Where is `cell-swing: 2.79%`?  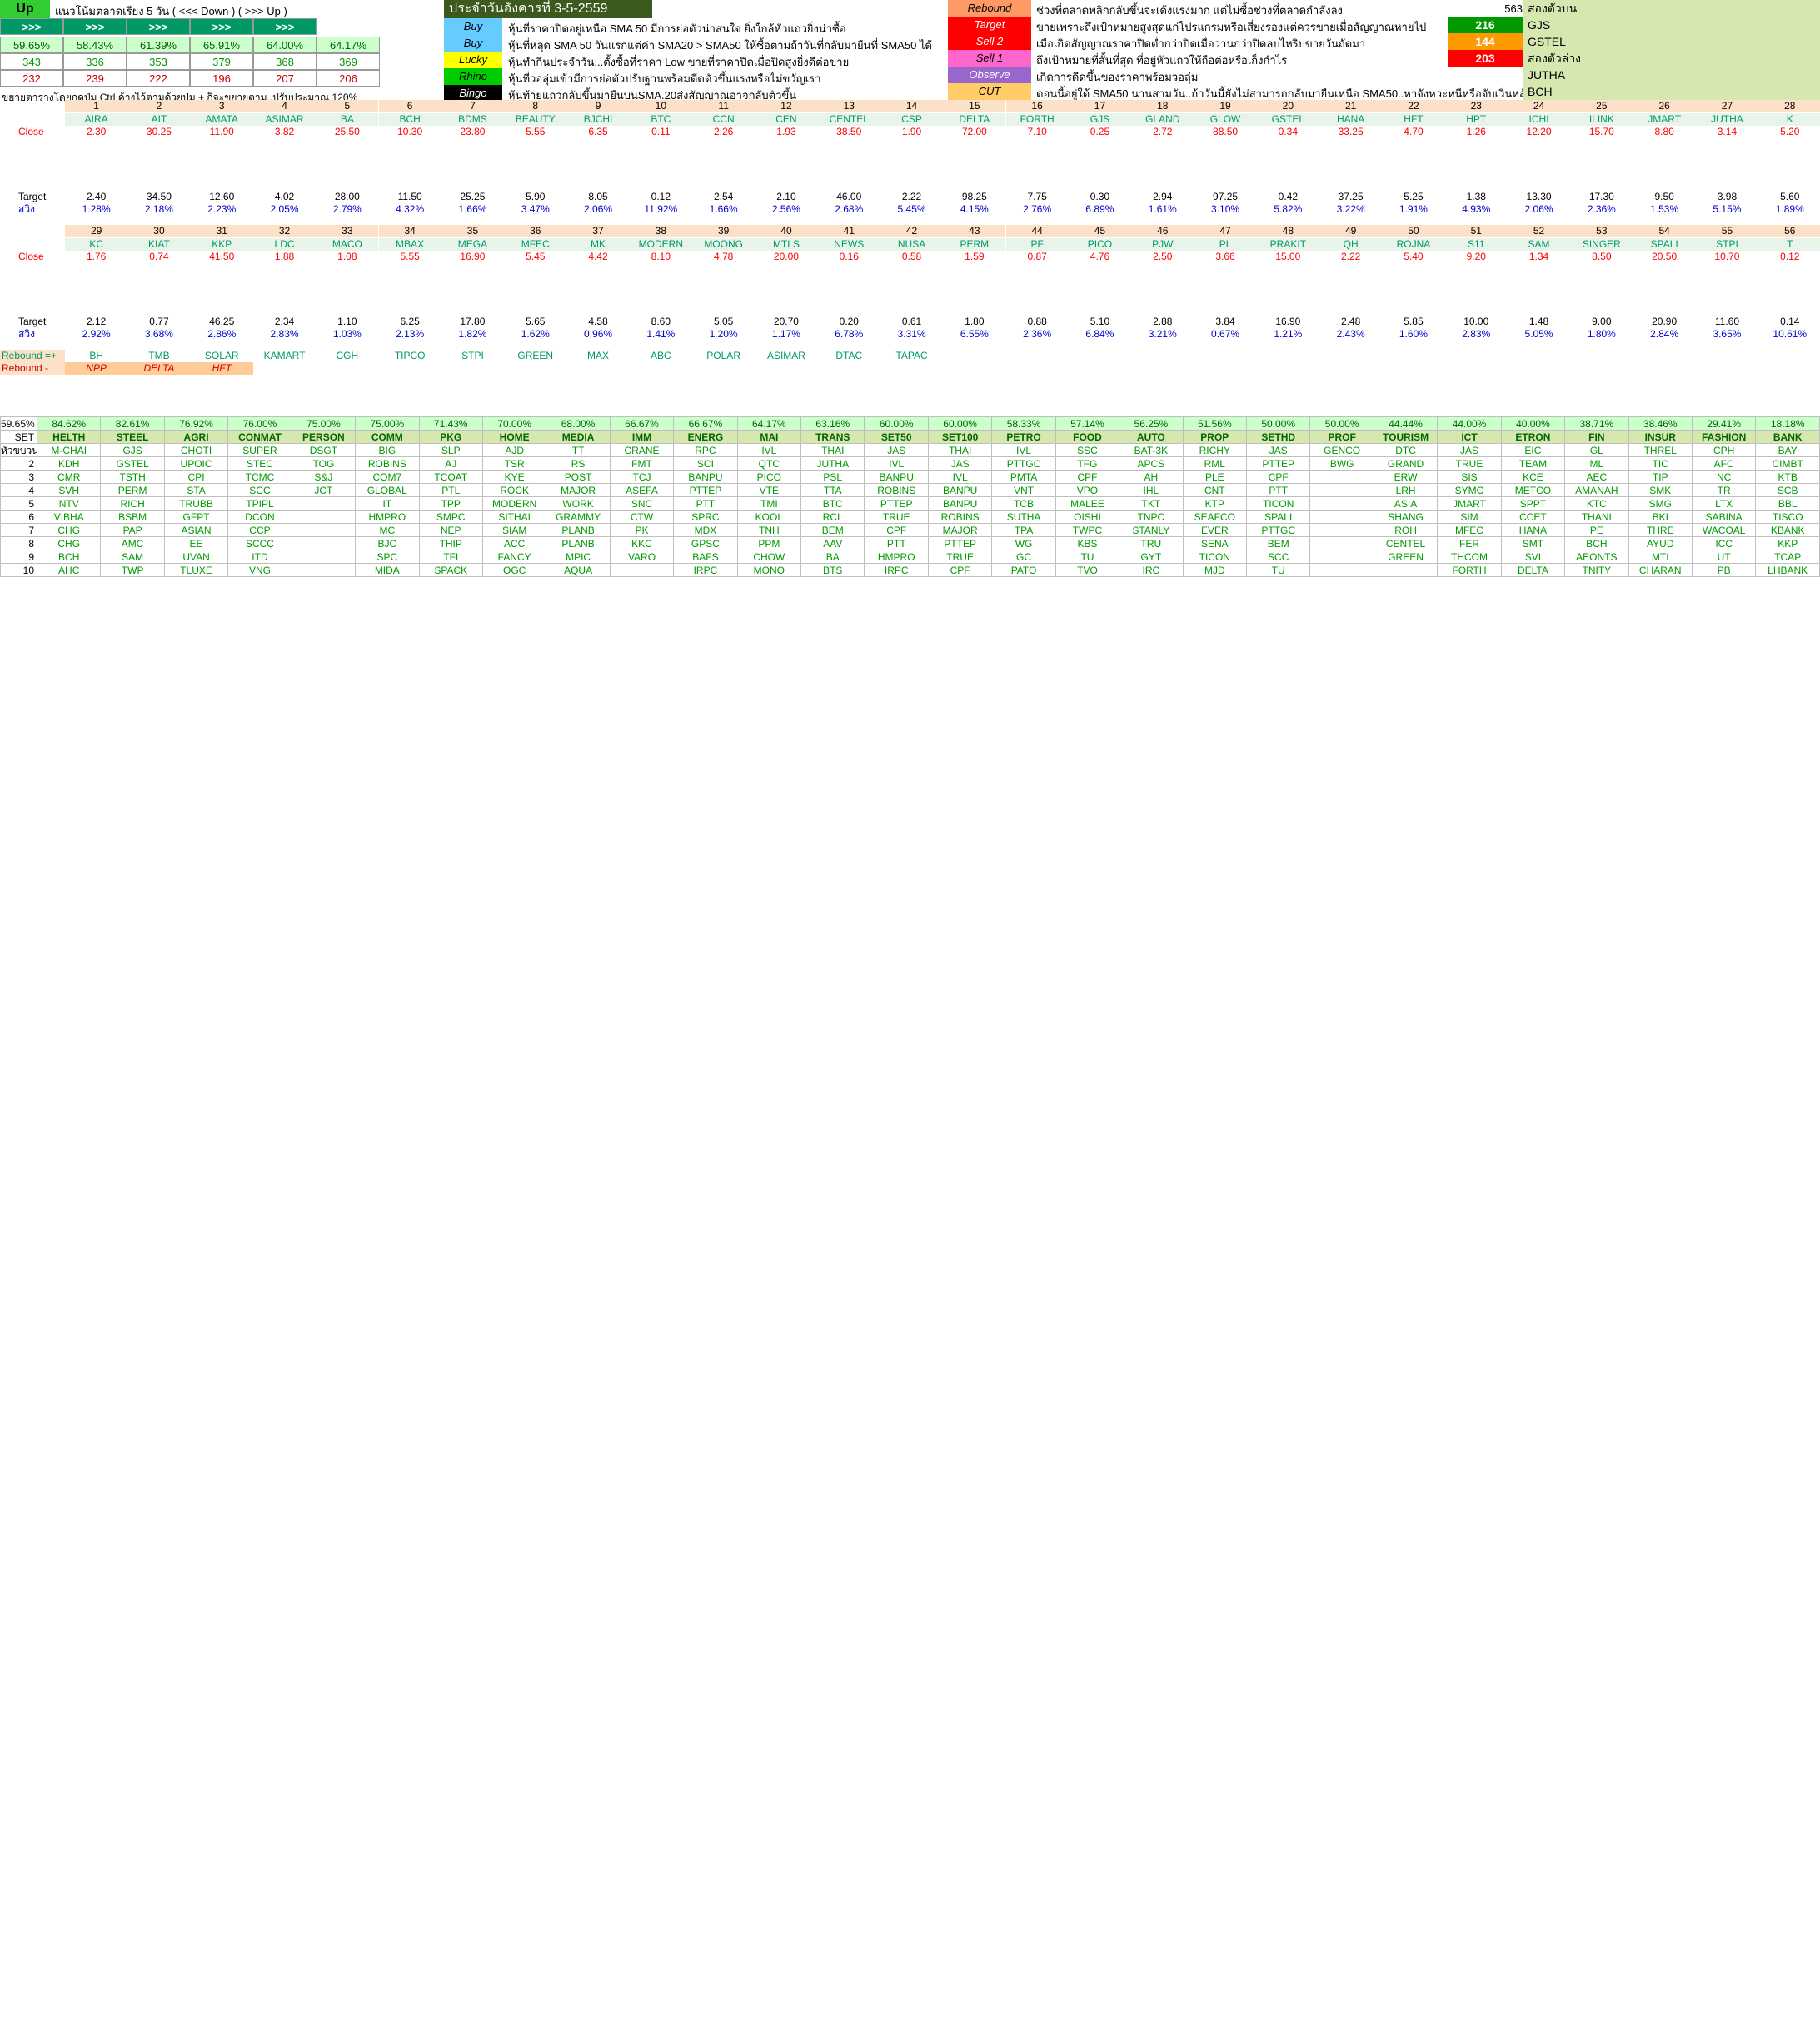
cell-swing: 2.79% is located at coordinates (347, 209).